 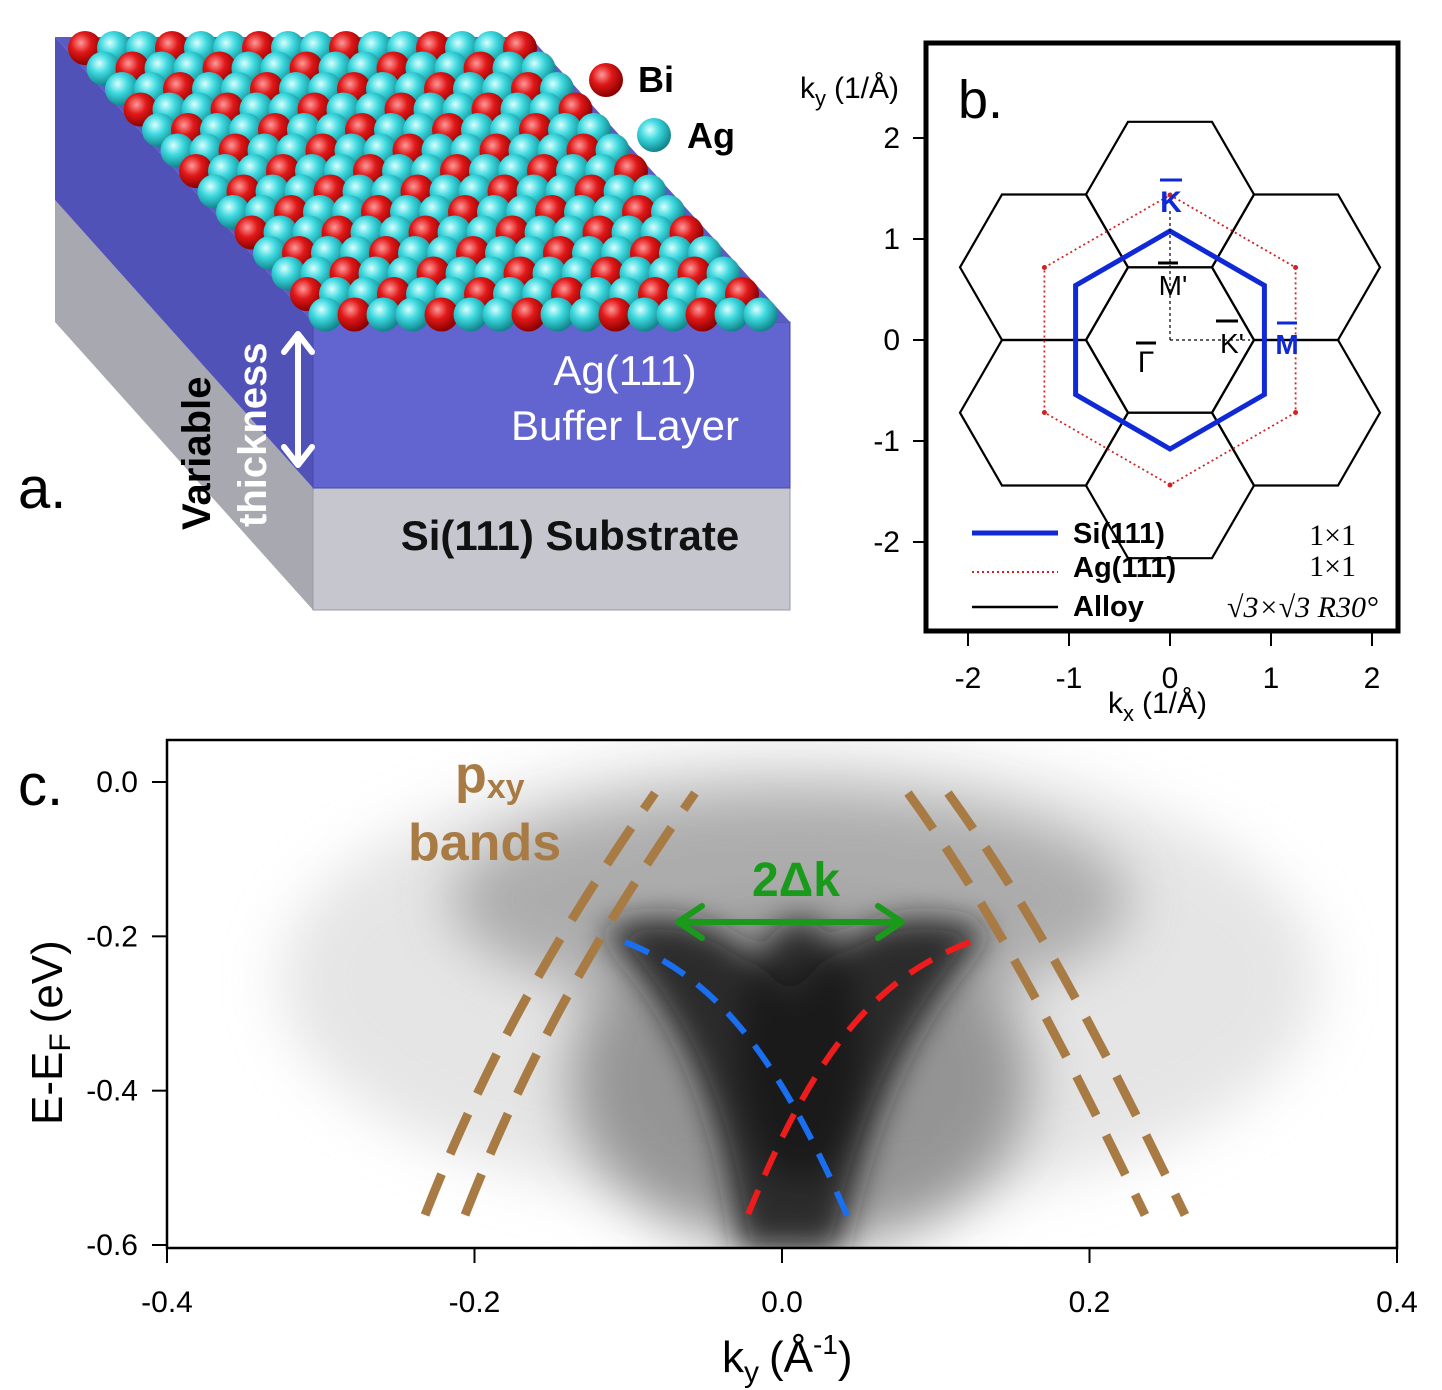 I want to click on delta-k-arrow, so click(x=790, y=922).